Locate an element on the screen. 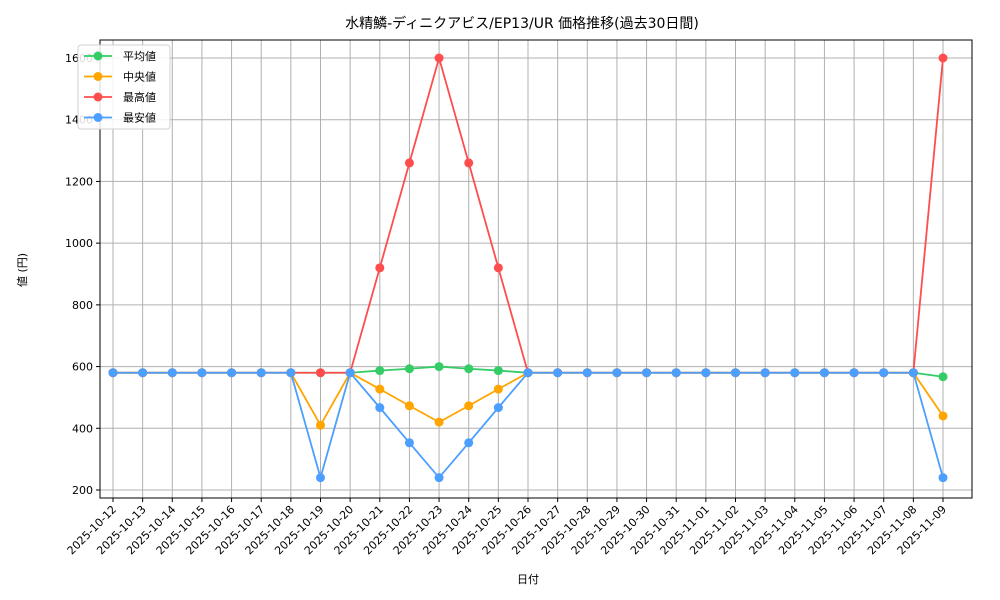 This screenshot has height=600, width=1000. legend-entry: 最高値 is located at coordinates (139, 97).